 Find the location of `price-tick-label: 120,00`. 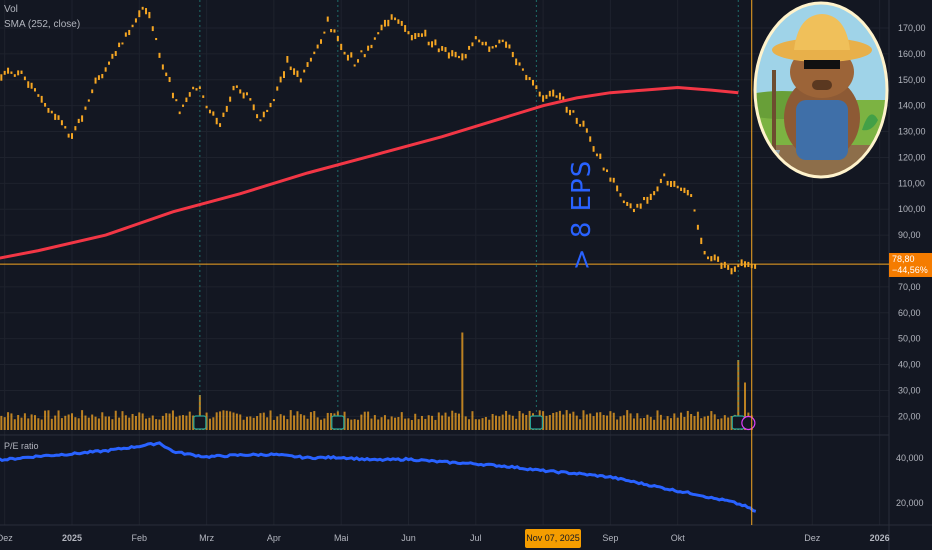

price-tick-label: 120,00 is located at coordinates (912, 157).